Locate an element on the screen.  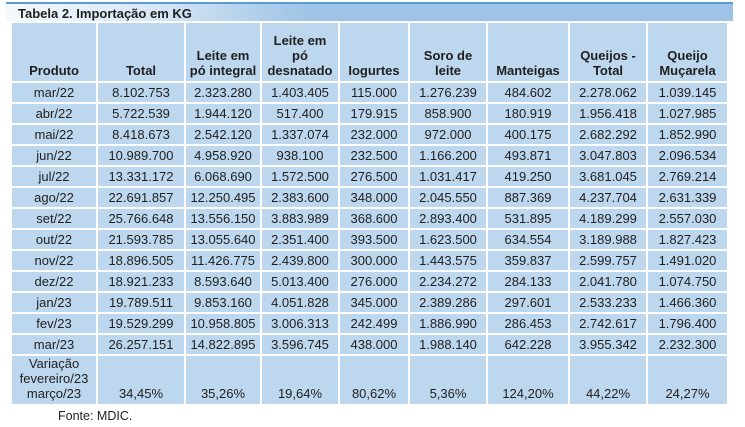
column-header-7: Queijos - Total is located at coordinates (608, 52).